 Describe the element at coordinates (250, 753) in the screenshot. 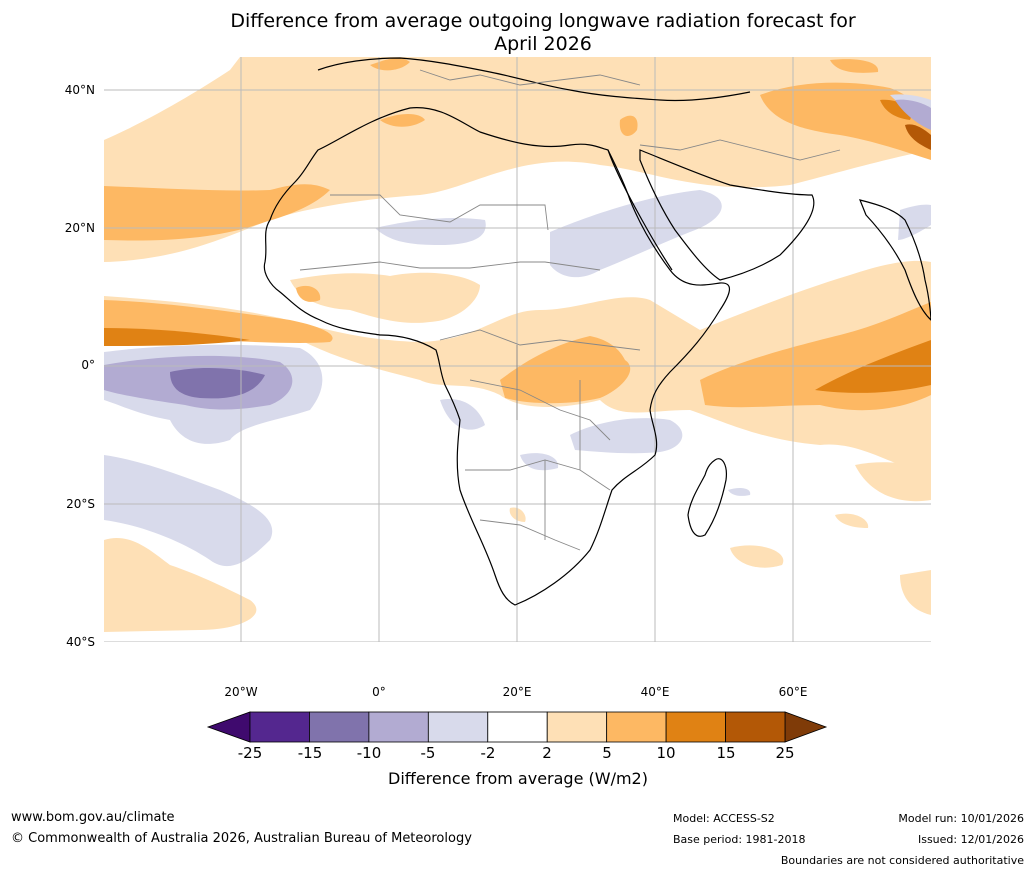

I see `colorbar-tick: -25` at that location.